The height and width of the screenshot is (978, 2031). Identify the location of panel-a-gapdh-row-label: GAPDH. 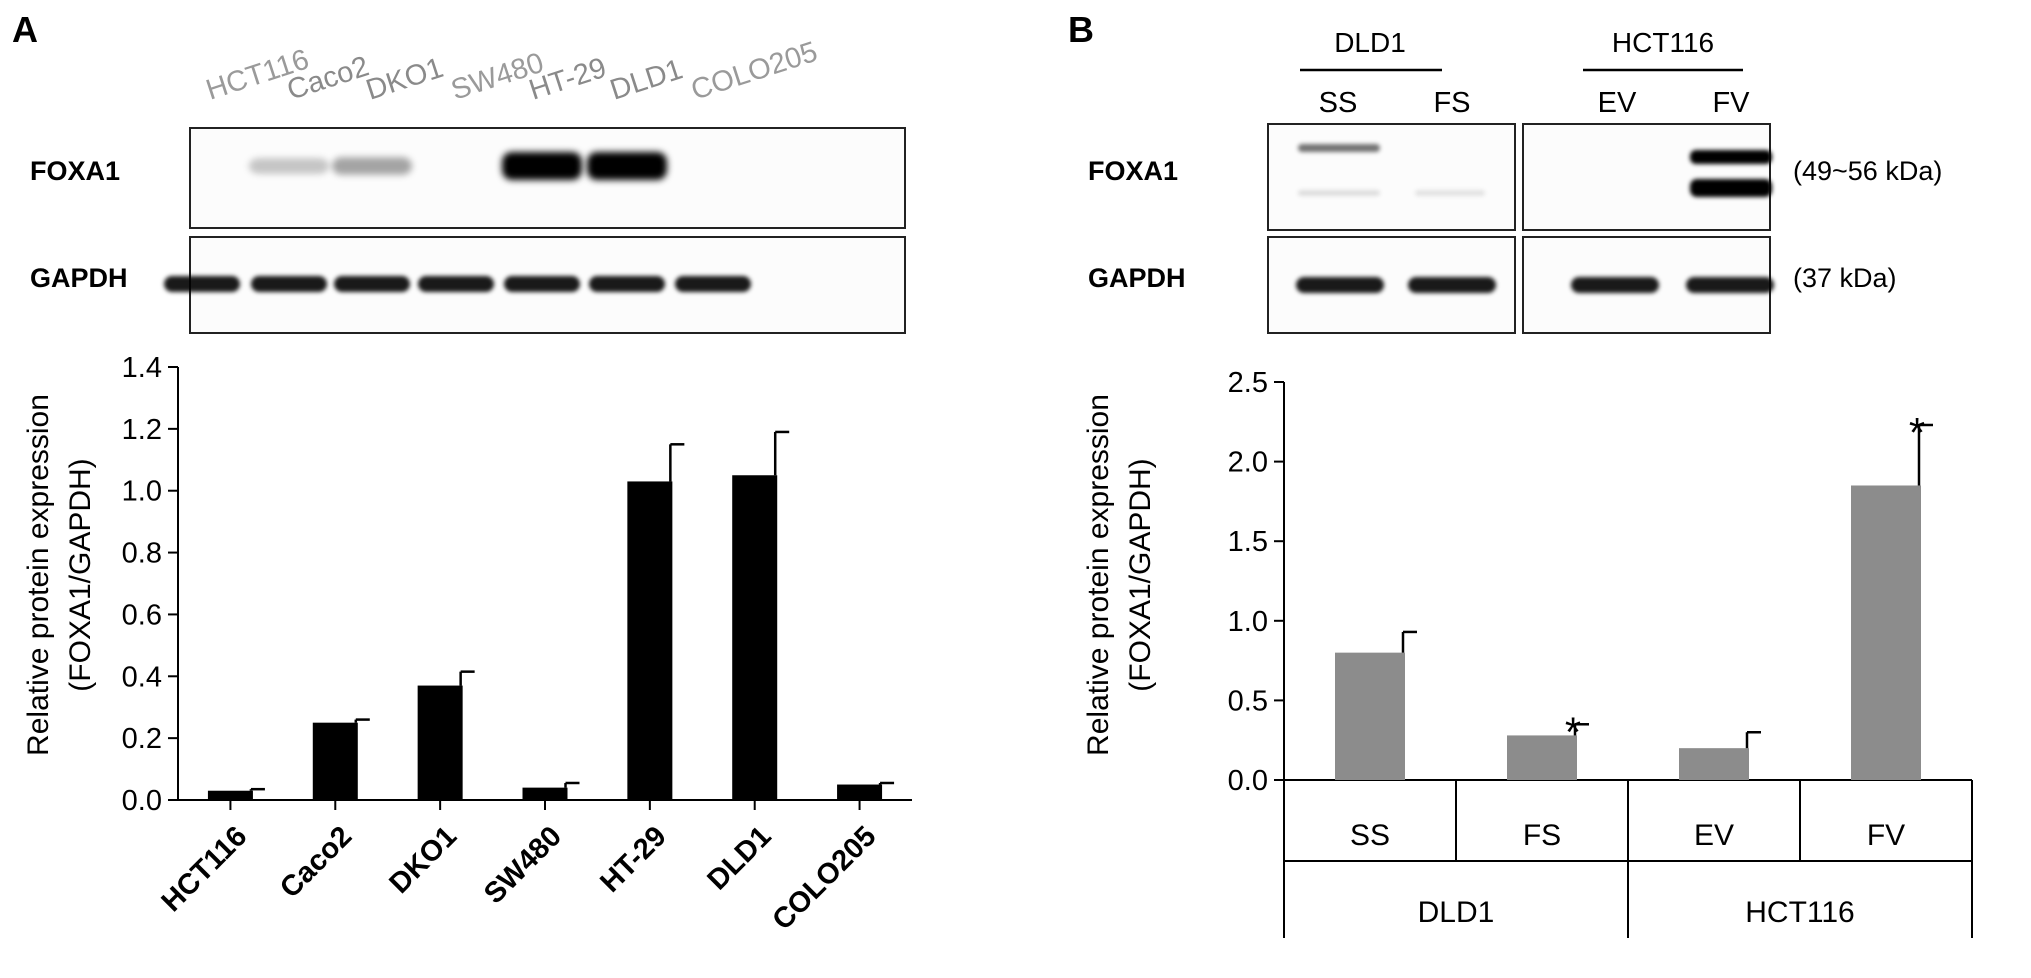
(79, 278).